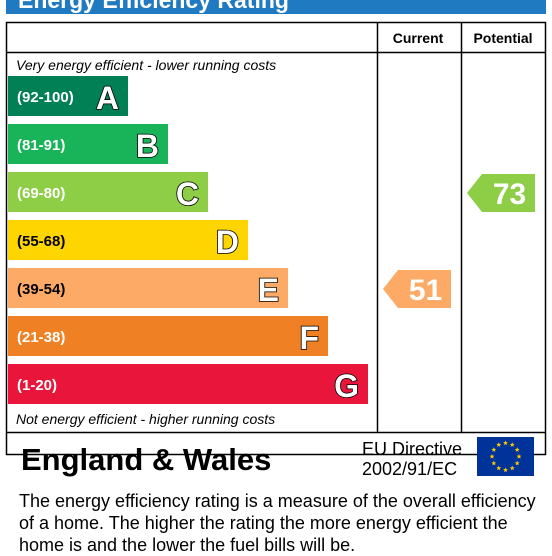 This screenshot has height=556, width=552. I want to click on region-label: England & Wales, so click(146, 459).